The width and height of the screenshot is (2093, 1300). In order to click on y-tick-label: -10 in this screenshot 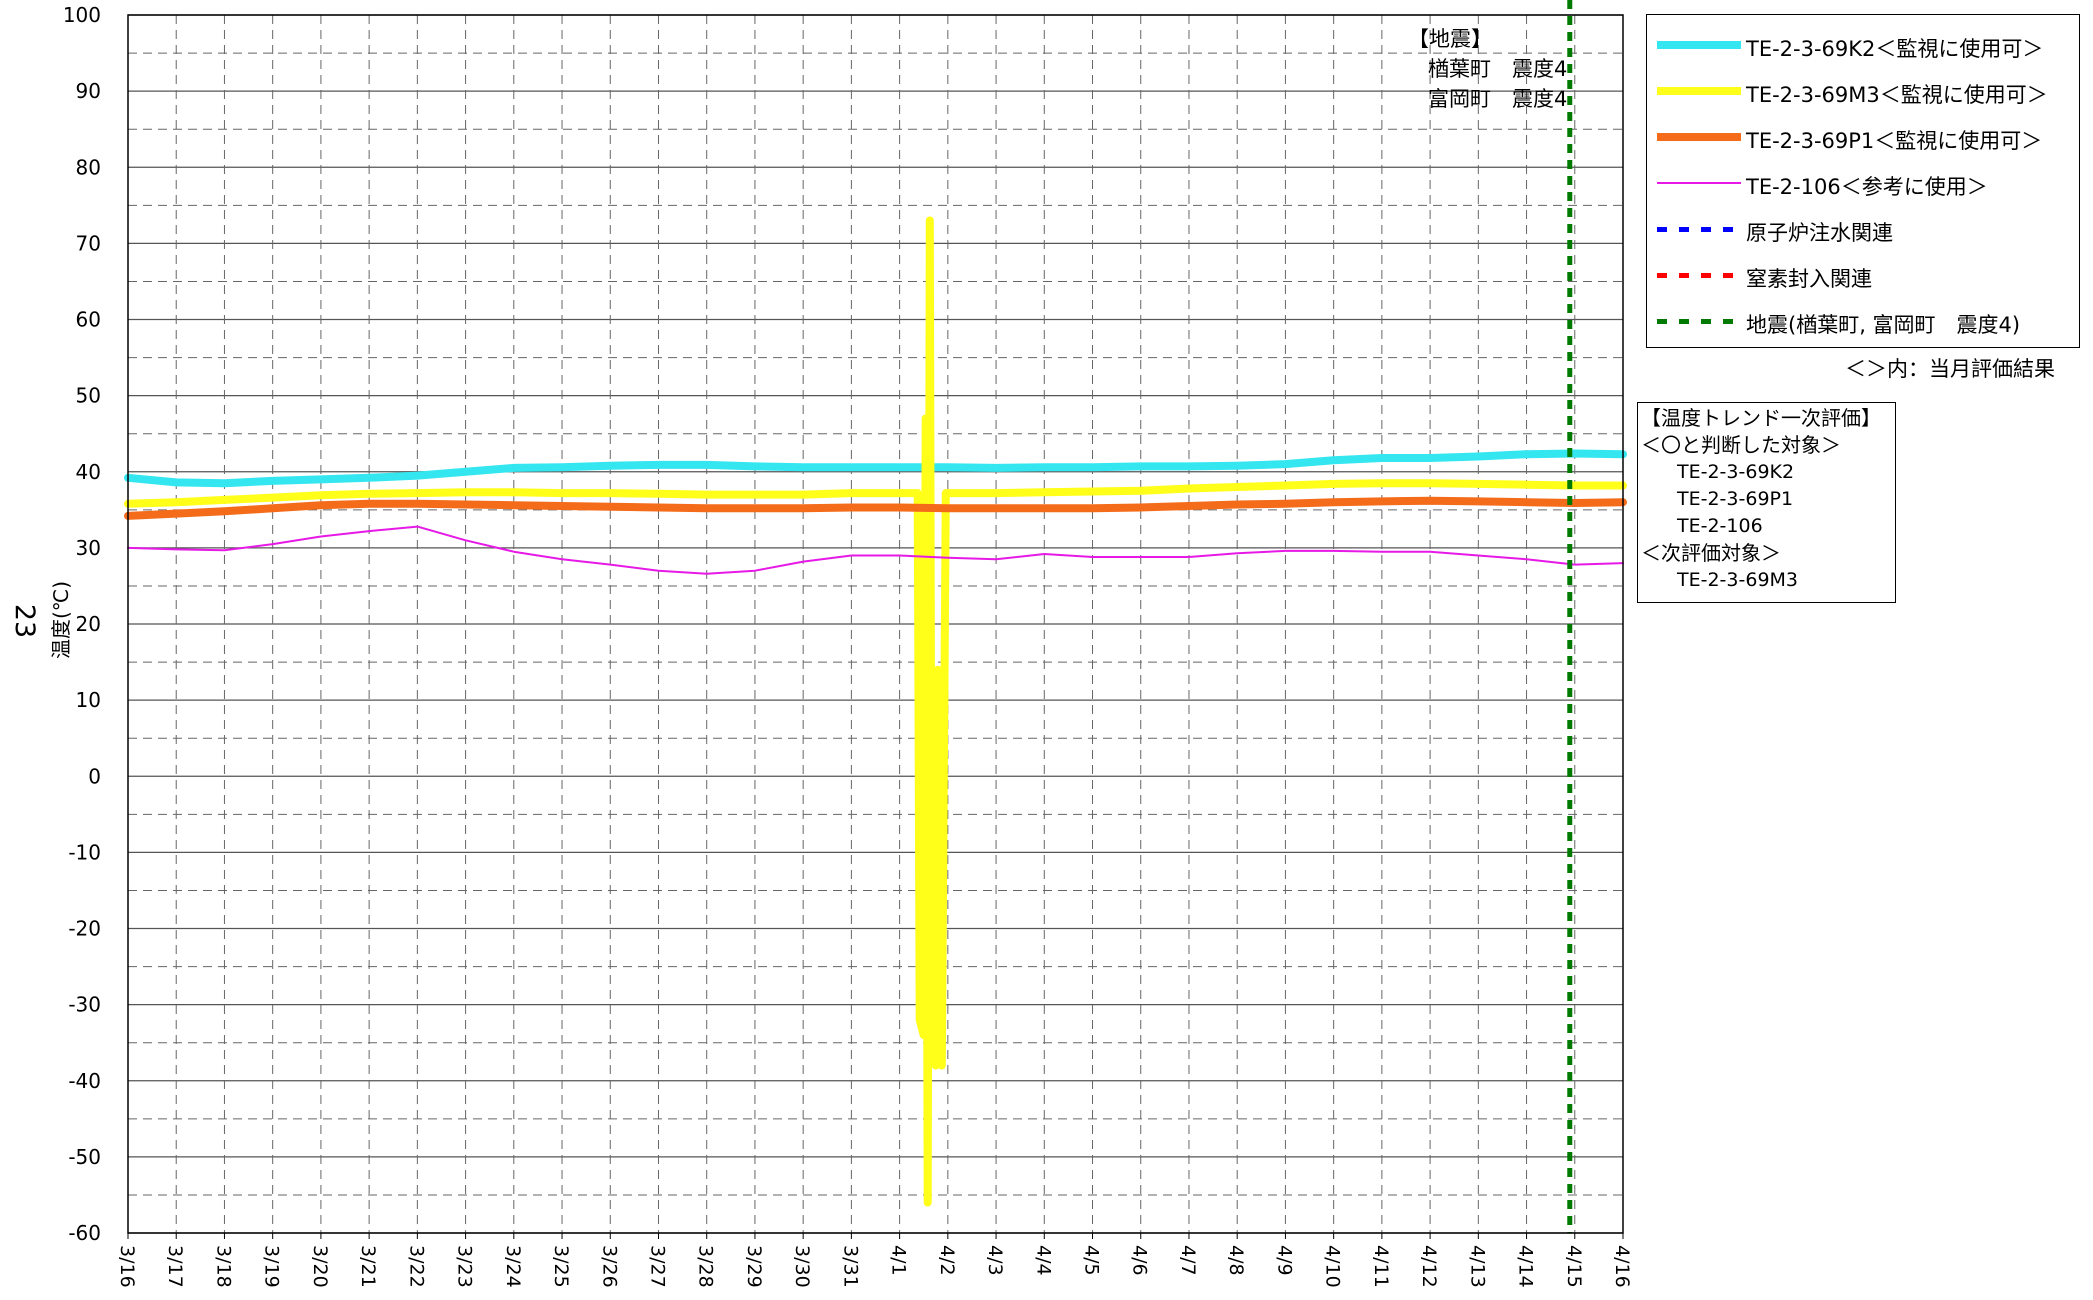, I will do `click(84, 852)`.